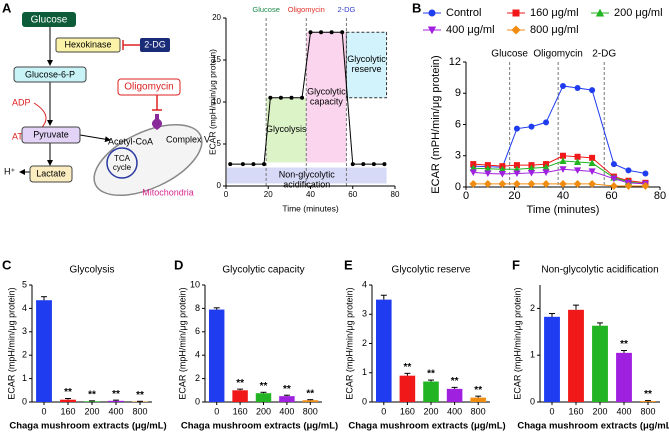  What do you see at coordinates (9, 171) in the screenshot?
I see `node-label: H⁺` at bounding box center [9, 171].